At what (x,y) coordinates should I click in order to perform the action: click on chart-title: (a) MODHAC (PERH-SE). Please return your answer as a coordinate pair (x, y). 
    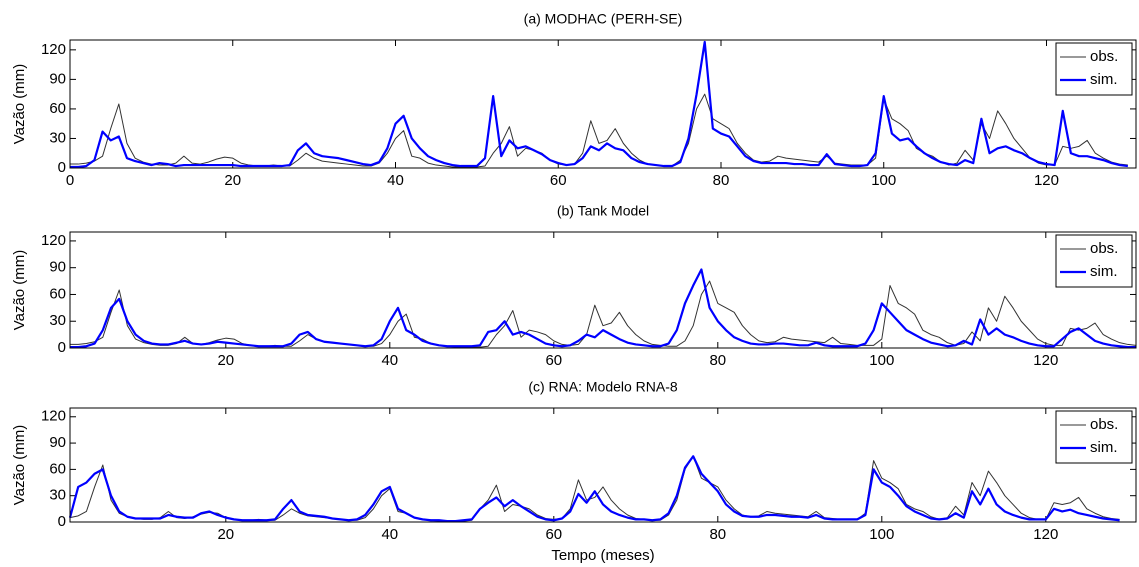
    Looking at the image, I should click on (603, 19).